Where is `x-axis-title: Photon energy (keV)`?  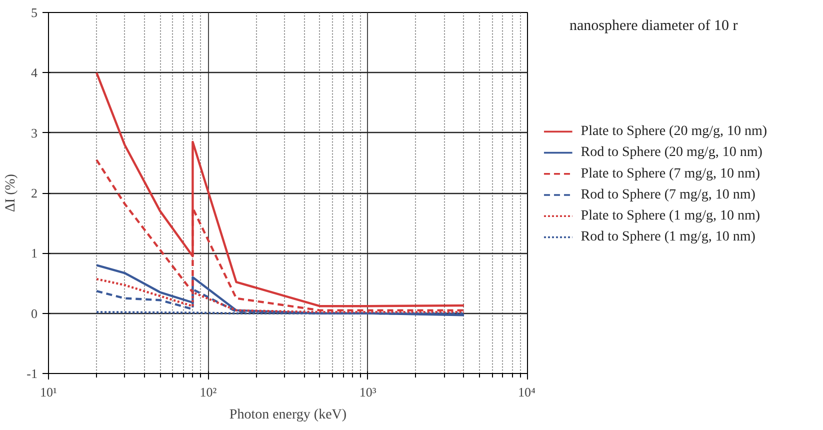 x-axis-title: Photon energy (keV) is located at coordinates (288, 415).